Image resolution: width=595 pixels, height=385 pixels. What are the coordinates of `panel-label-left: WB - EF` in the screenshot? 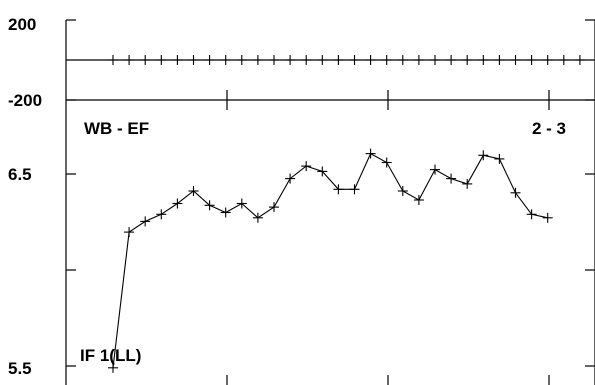 It's located at (116, 128).